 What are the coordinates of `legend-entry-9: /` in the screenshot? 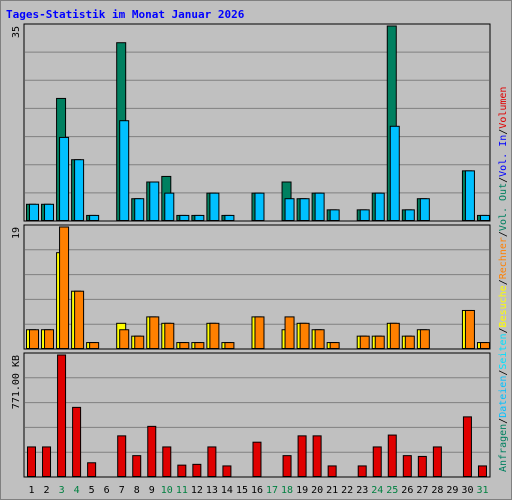 It's located at (503, 234).